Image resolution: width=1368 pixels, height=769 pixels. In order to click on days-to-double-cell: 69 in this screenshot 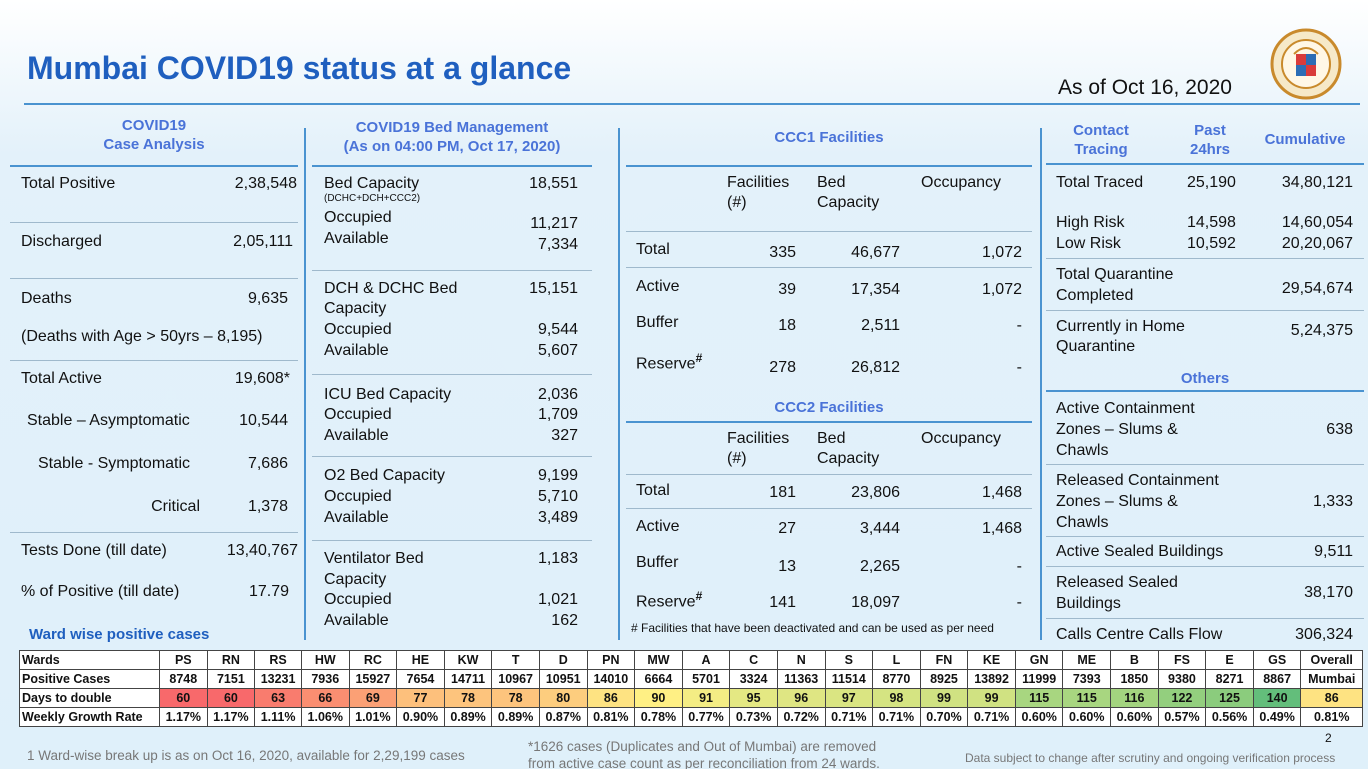, I will do `click(373, 698)`.